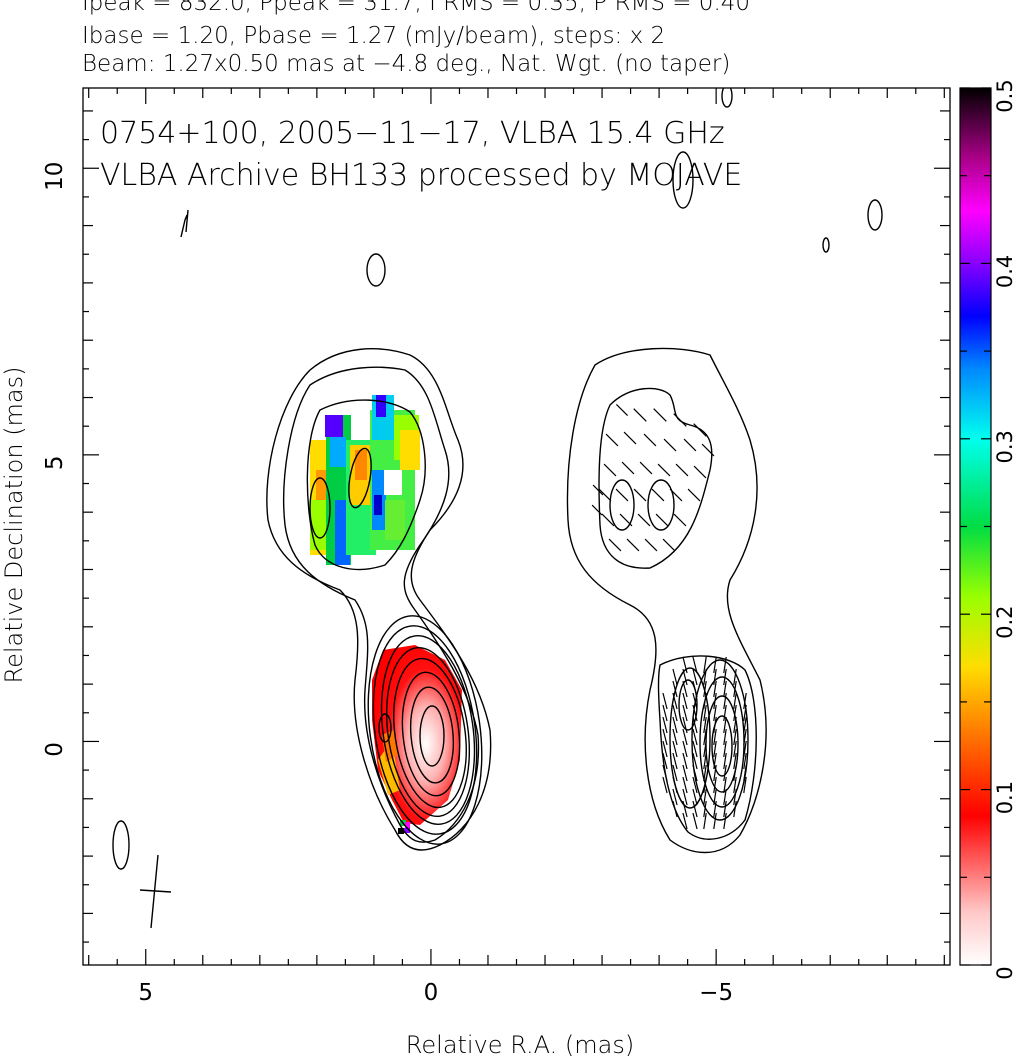 Image resolution: width=1021 pixels, height=1060 pixels. Describe the element at coordinates (155, 891) in the screenshot. I see `beam-cross` at that location.